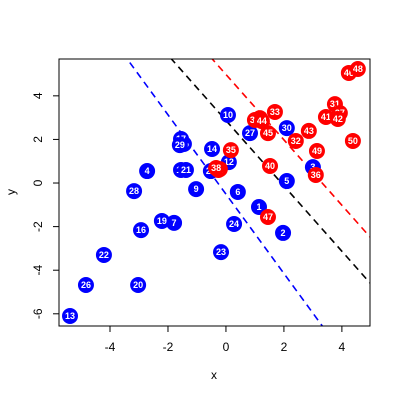  I want to click on point-label: 36, so click(316, 175).